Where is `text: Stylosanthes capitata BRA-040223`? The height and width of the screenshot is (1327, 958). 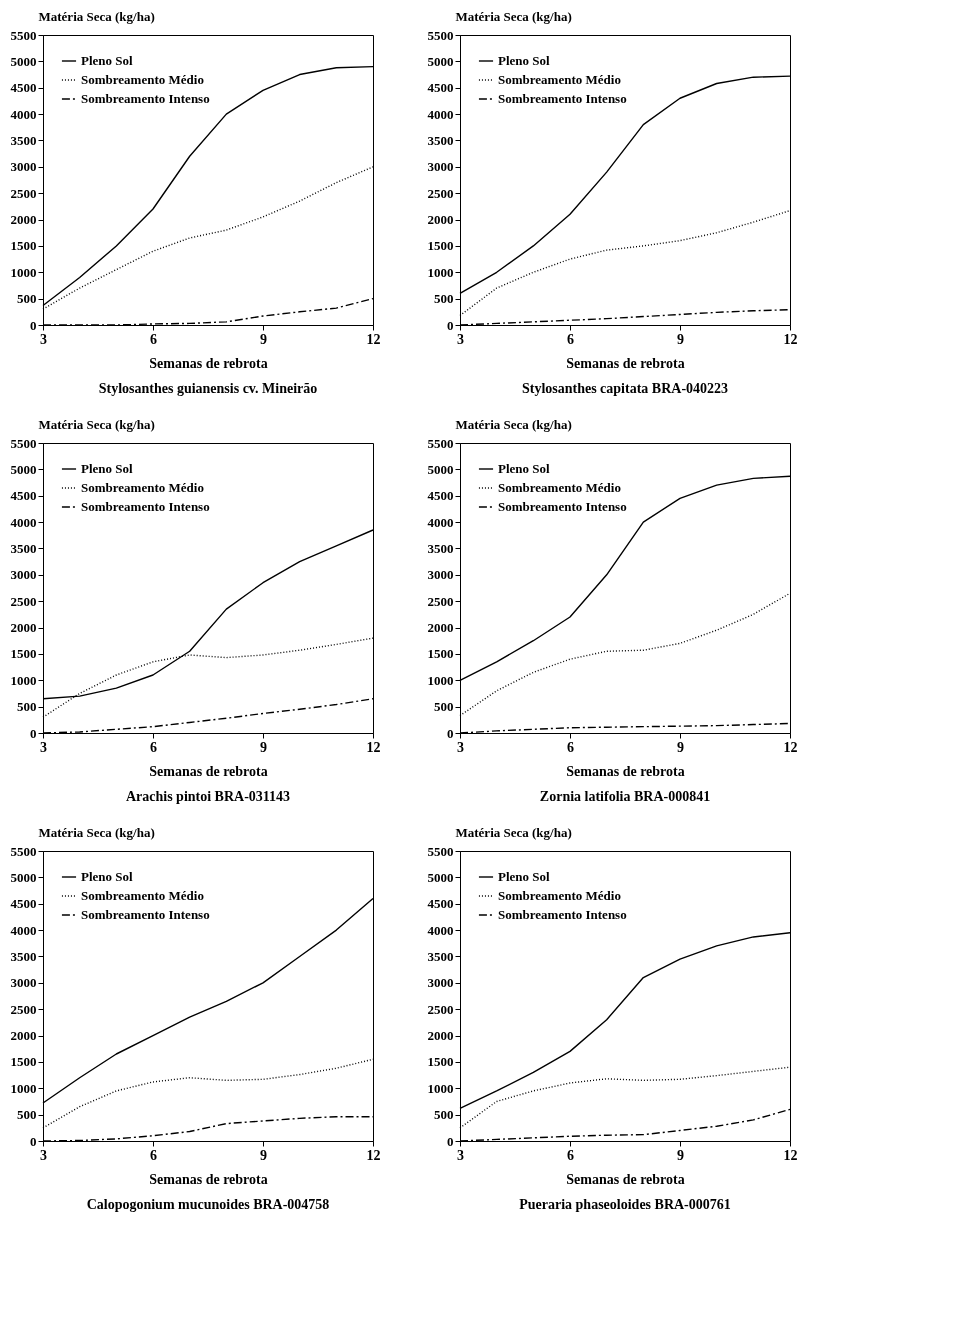 text: Stylosanthes capitata BRA-040223 is located at coordinates (625, 388).